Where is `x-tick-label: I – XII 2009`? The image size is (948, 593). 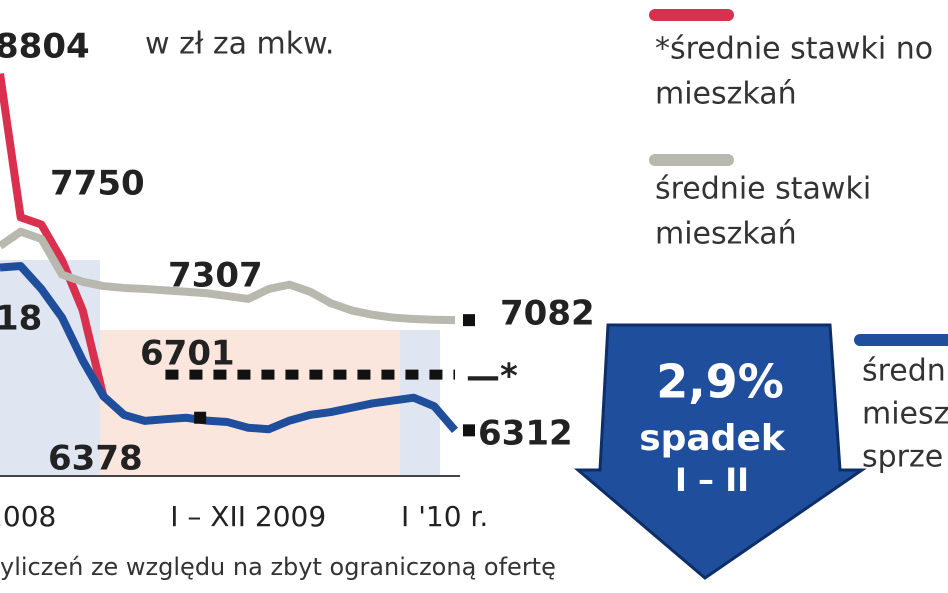
x-tick-label: I – XII 2009 is located at coordinates (248, 516).